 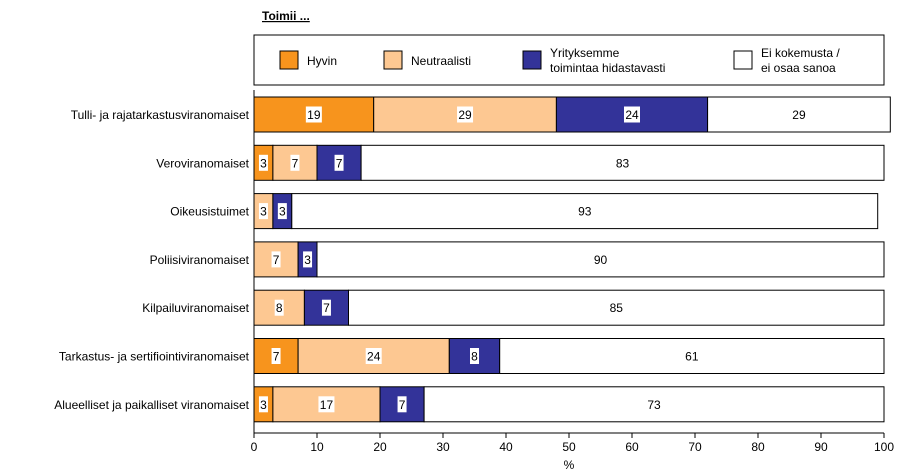 I want to click on bar-row: 3 3 93, so click(x=566, y=211).